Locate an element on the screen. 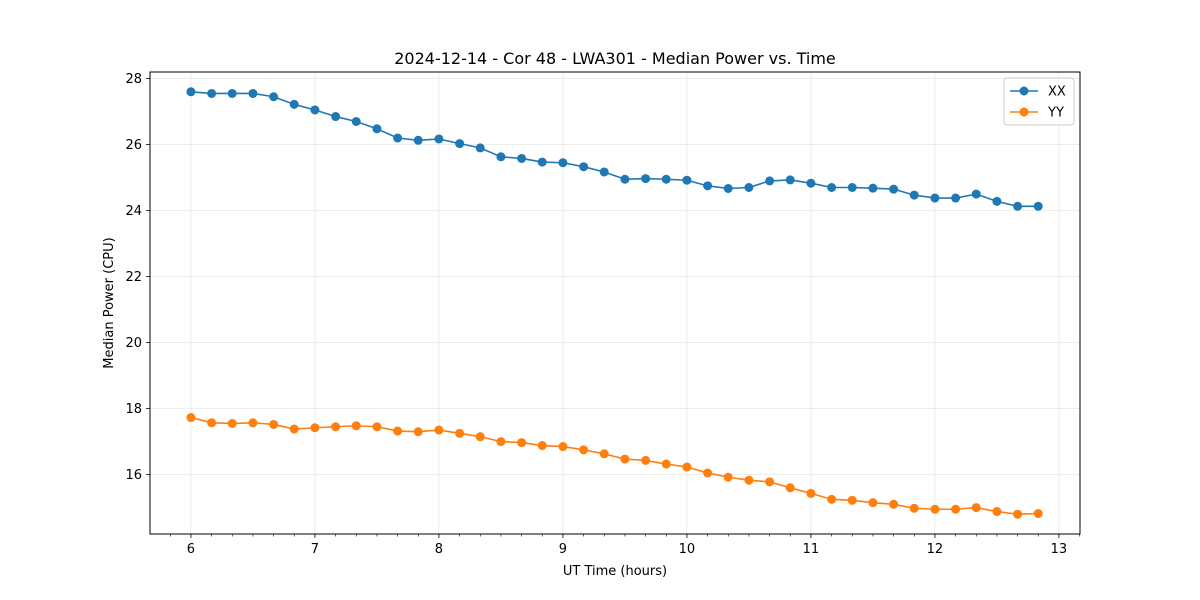 The width and height of the screenshot is (1200, 600). legend-yy-label: YY is located at coordinates (1055, 113).